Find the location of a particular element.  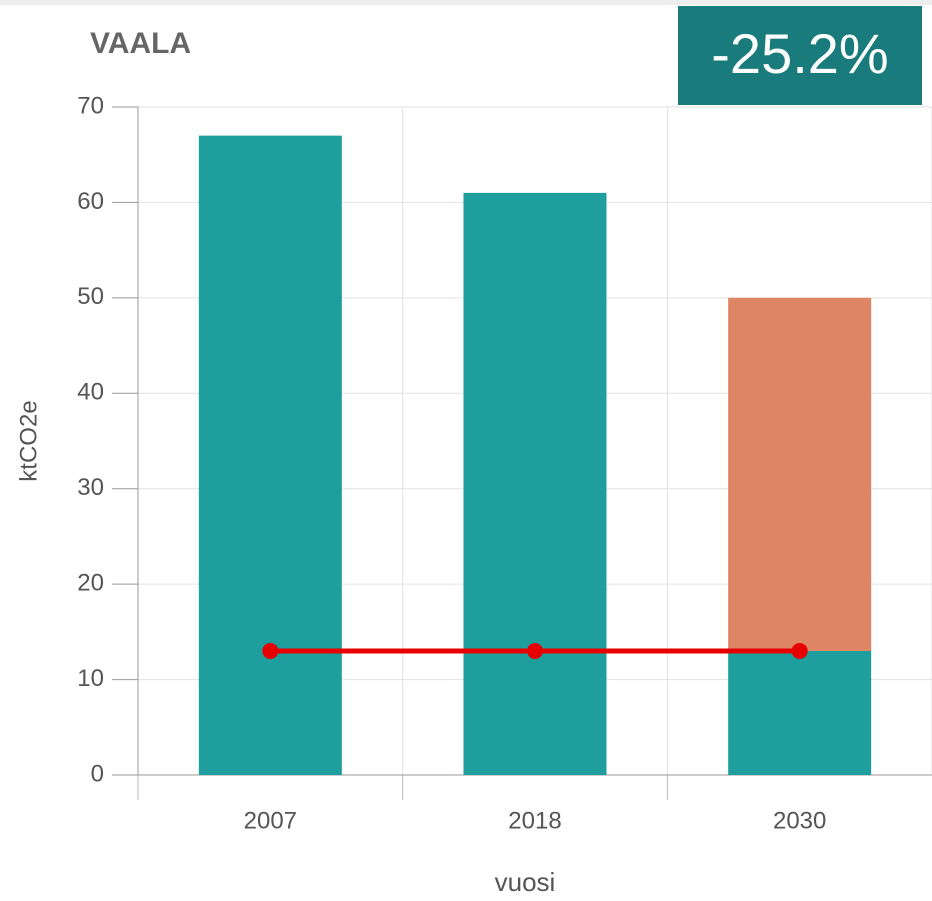

x-tick-label: 2018 is located at coordinates (534, 820).